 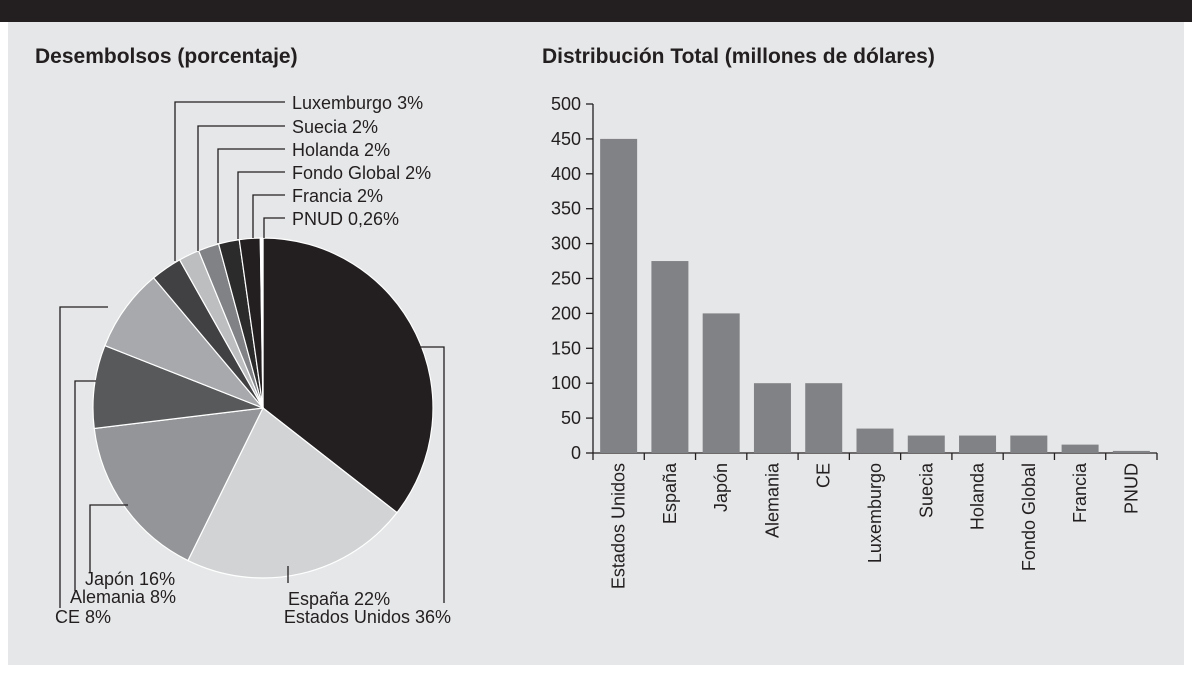 What do you see at coordinates (926, 490) in the screenshot?
I see `bar-x-label-suecia: Suecia` at bounding box center [926, 490].